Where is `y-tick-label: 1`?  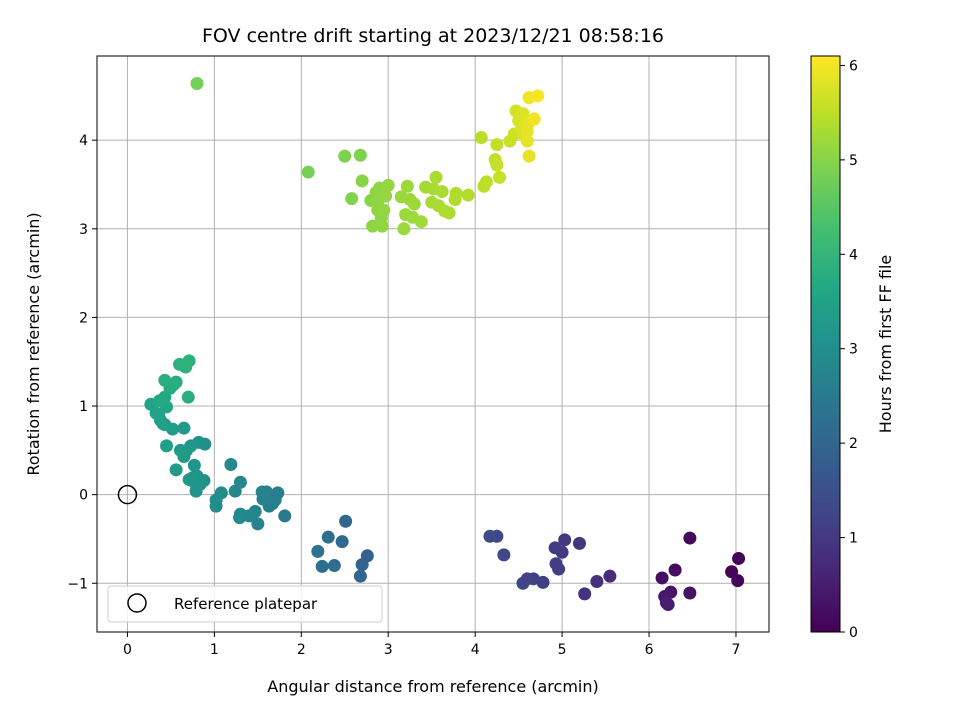 y-tick-label: 1 is located at coordinates (83, 407).